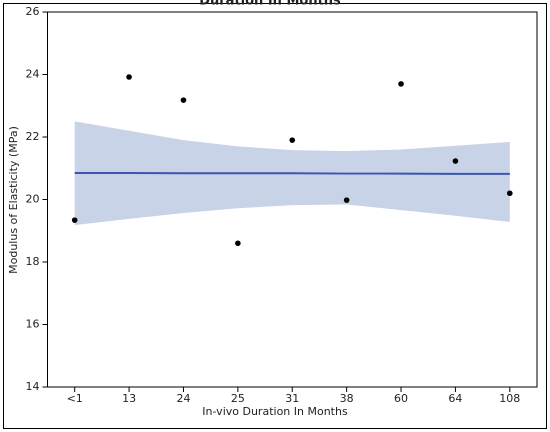 The image size is (550, 432). I want to click on x-tick-label: 31, so click(292, 398).